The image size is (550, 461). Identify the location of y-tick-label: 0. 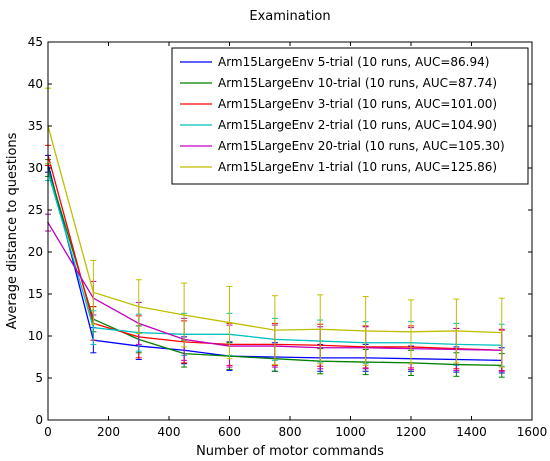
(39, 420).